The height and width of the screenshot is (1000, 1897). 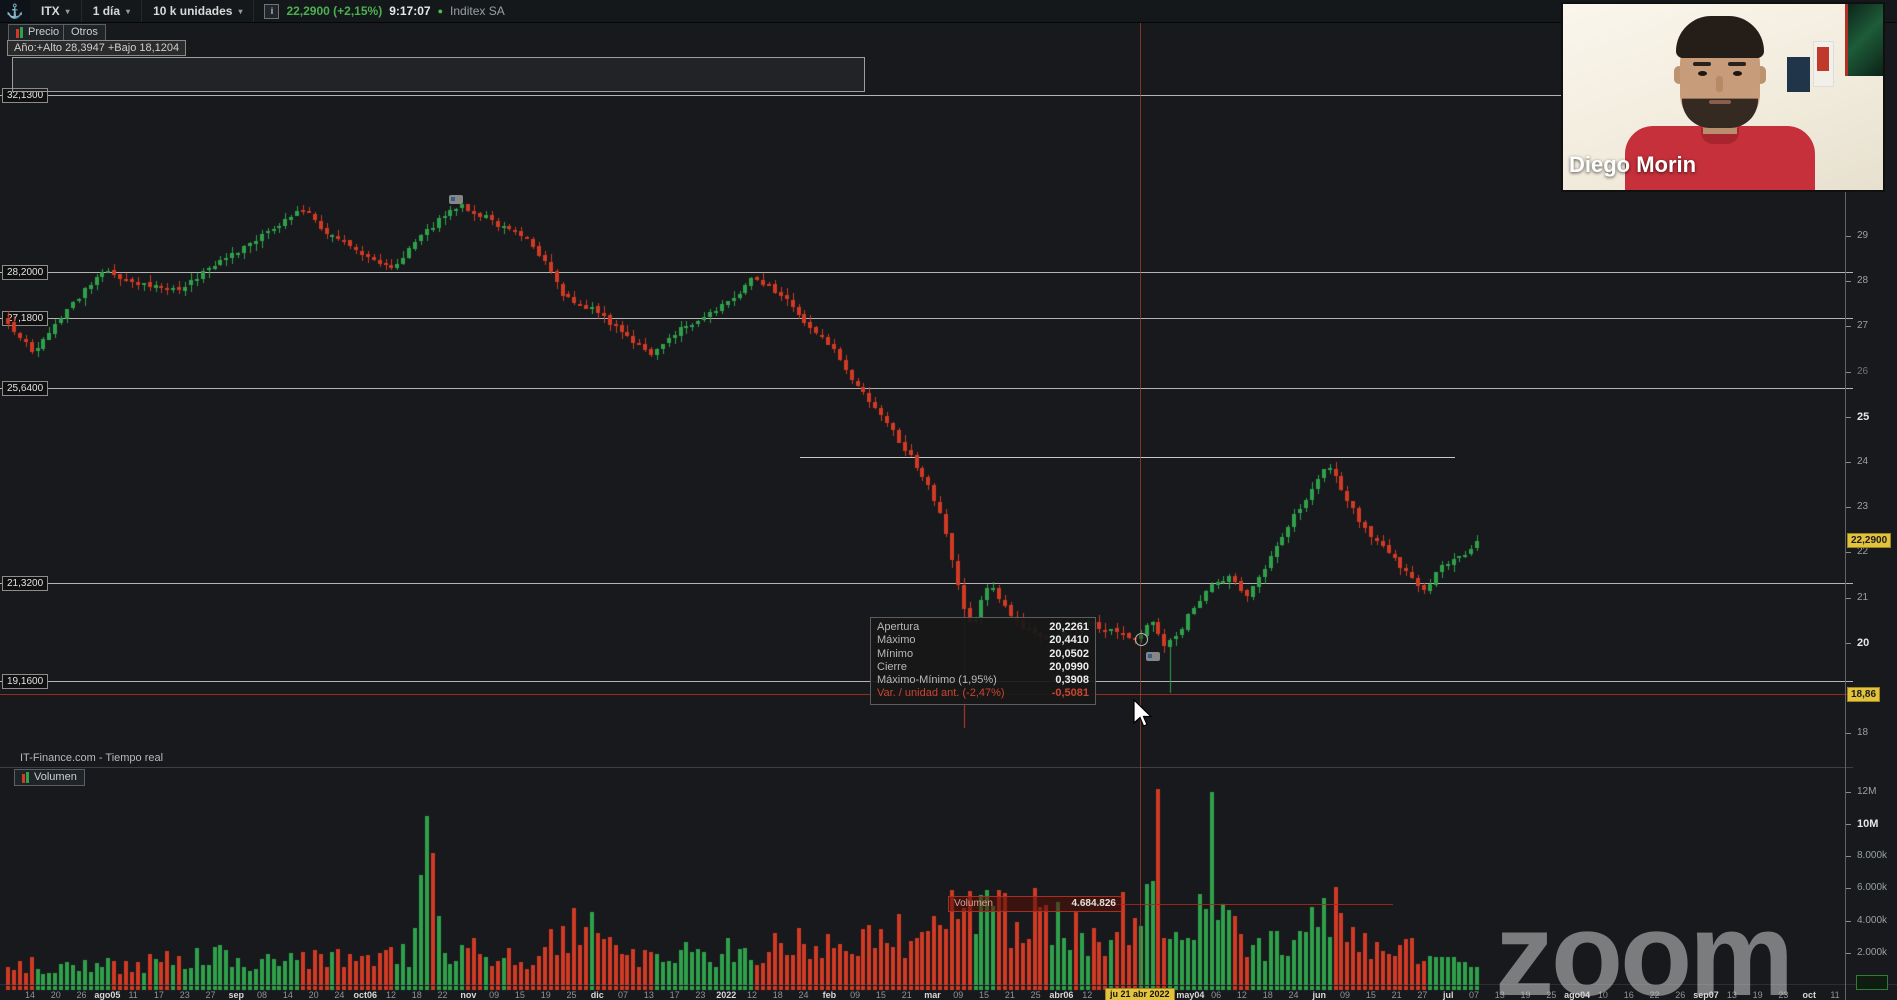 I want to click on date-axis-tick: 07, so click(x=623, y=995).